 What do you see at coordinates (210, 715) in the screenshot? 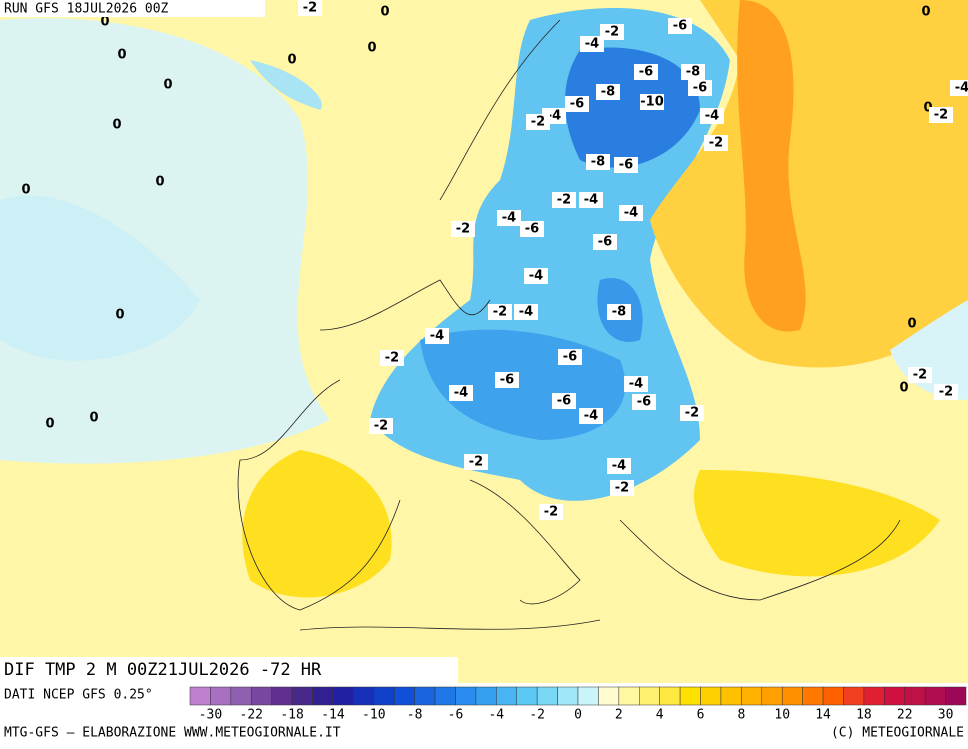
I see `colorbar-tick: -30` at bounding box center [210, 715].